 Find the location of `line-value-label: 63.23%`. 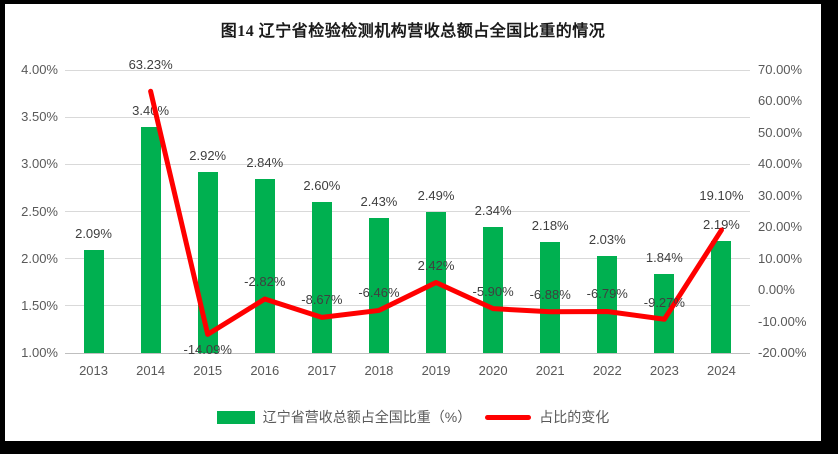

line-value-label: 63.23% is located at coordinates (150, 65).